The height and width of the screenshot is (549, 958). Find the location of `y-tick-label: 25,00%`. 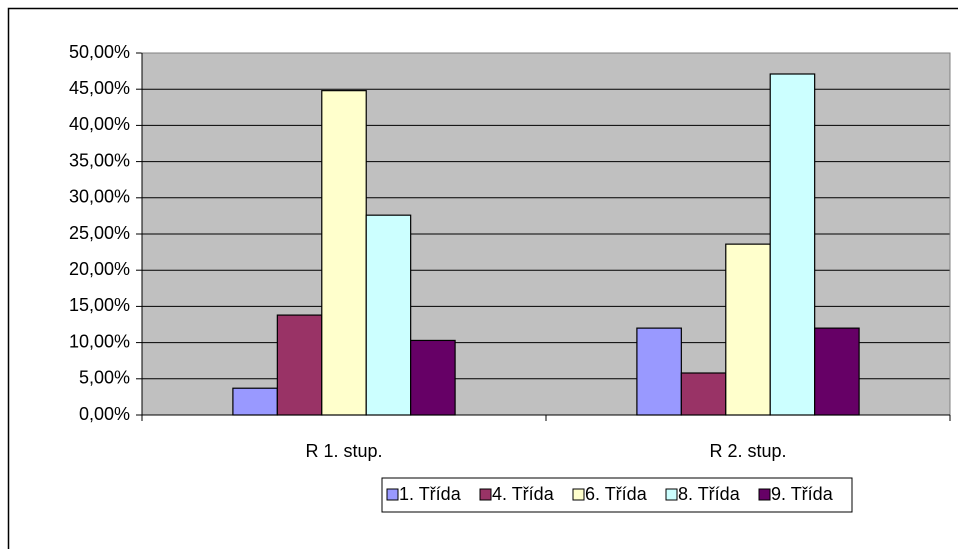

y-tick-label: 25,00% is located at coordinates (99, 233).